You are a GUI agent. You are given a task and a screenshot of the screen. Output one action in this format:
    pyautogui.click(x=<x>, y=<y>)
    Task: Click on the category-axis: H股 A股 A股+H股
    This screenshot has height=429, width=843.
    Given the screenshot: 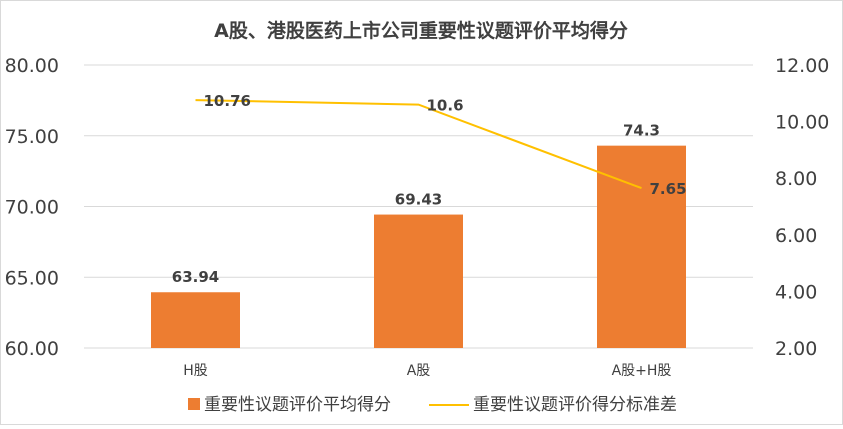 What is the action you would take?
    pyautogui.click(x=427, y=371)
    